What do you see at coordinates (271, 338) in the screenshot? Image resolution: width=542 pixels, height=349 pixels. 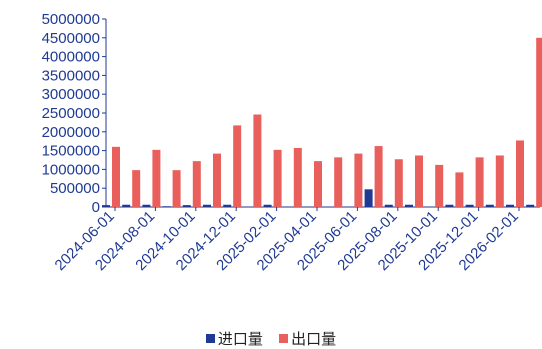 I see `legend: 进口量 出口量` at bounding box center [271, 338].